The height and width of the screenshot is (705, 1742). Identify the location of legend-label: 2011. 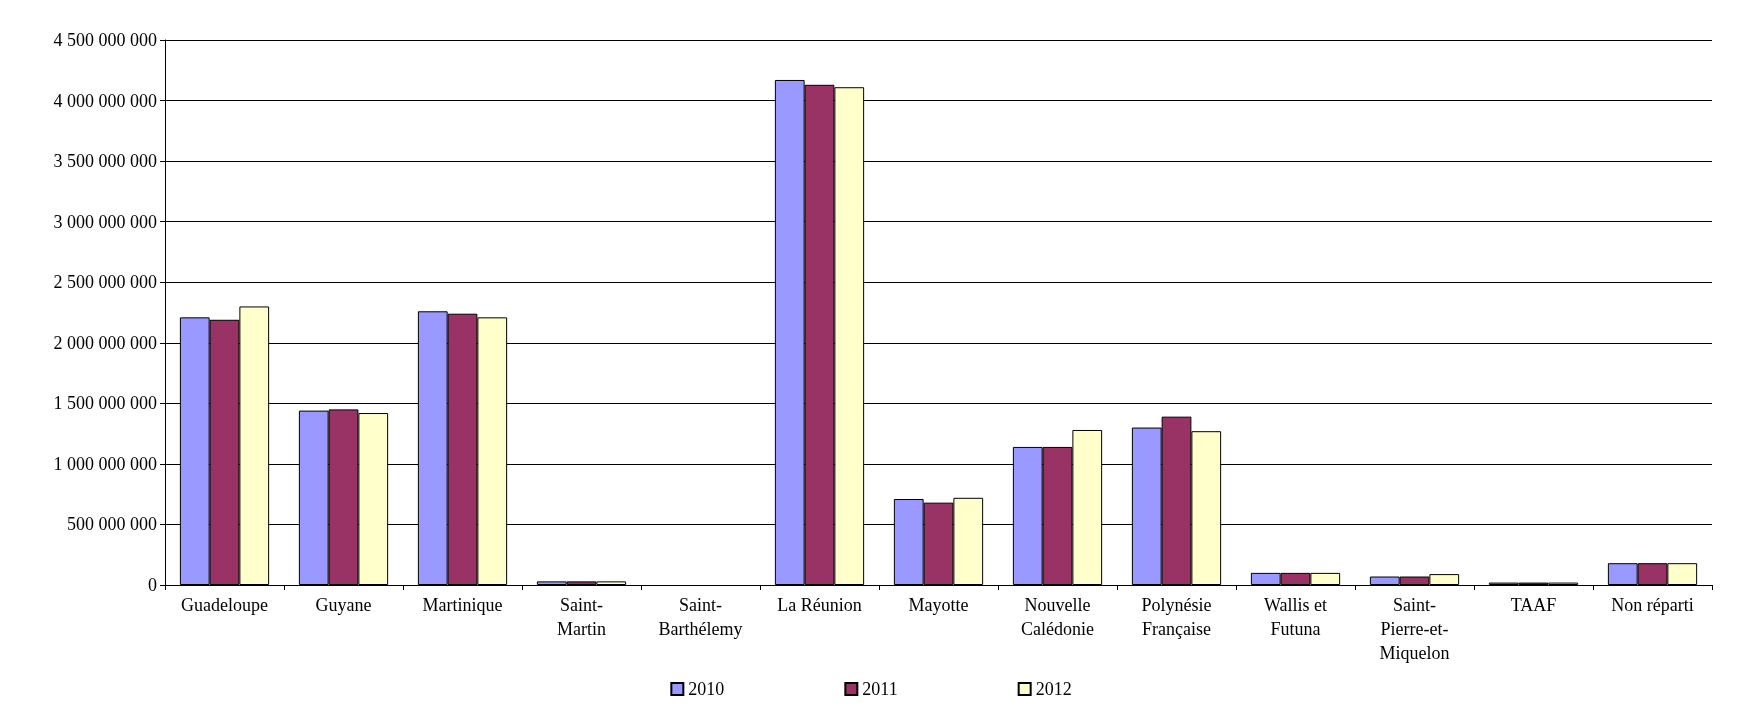
(880, 689).